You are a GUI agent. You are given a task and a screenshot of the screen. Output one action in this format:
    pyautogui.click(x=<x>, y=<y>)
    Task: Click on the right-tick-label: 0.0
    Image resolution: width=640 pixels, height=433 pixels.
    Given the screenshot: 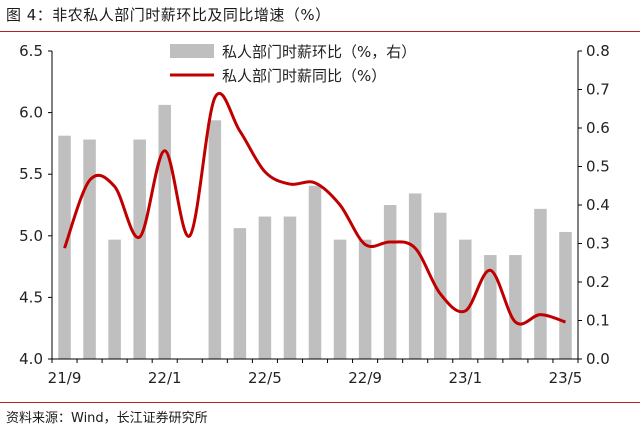 What is the action you would take?
    pyautogui.click(x=598, y=359)
    